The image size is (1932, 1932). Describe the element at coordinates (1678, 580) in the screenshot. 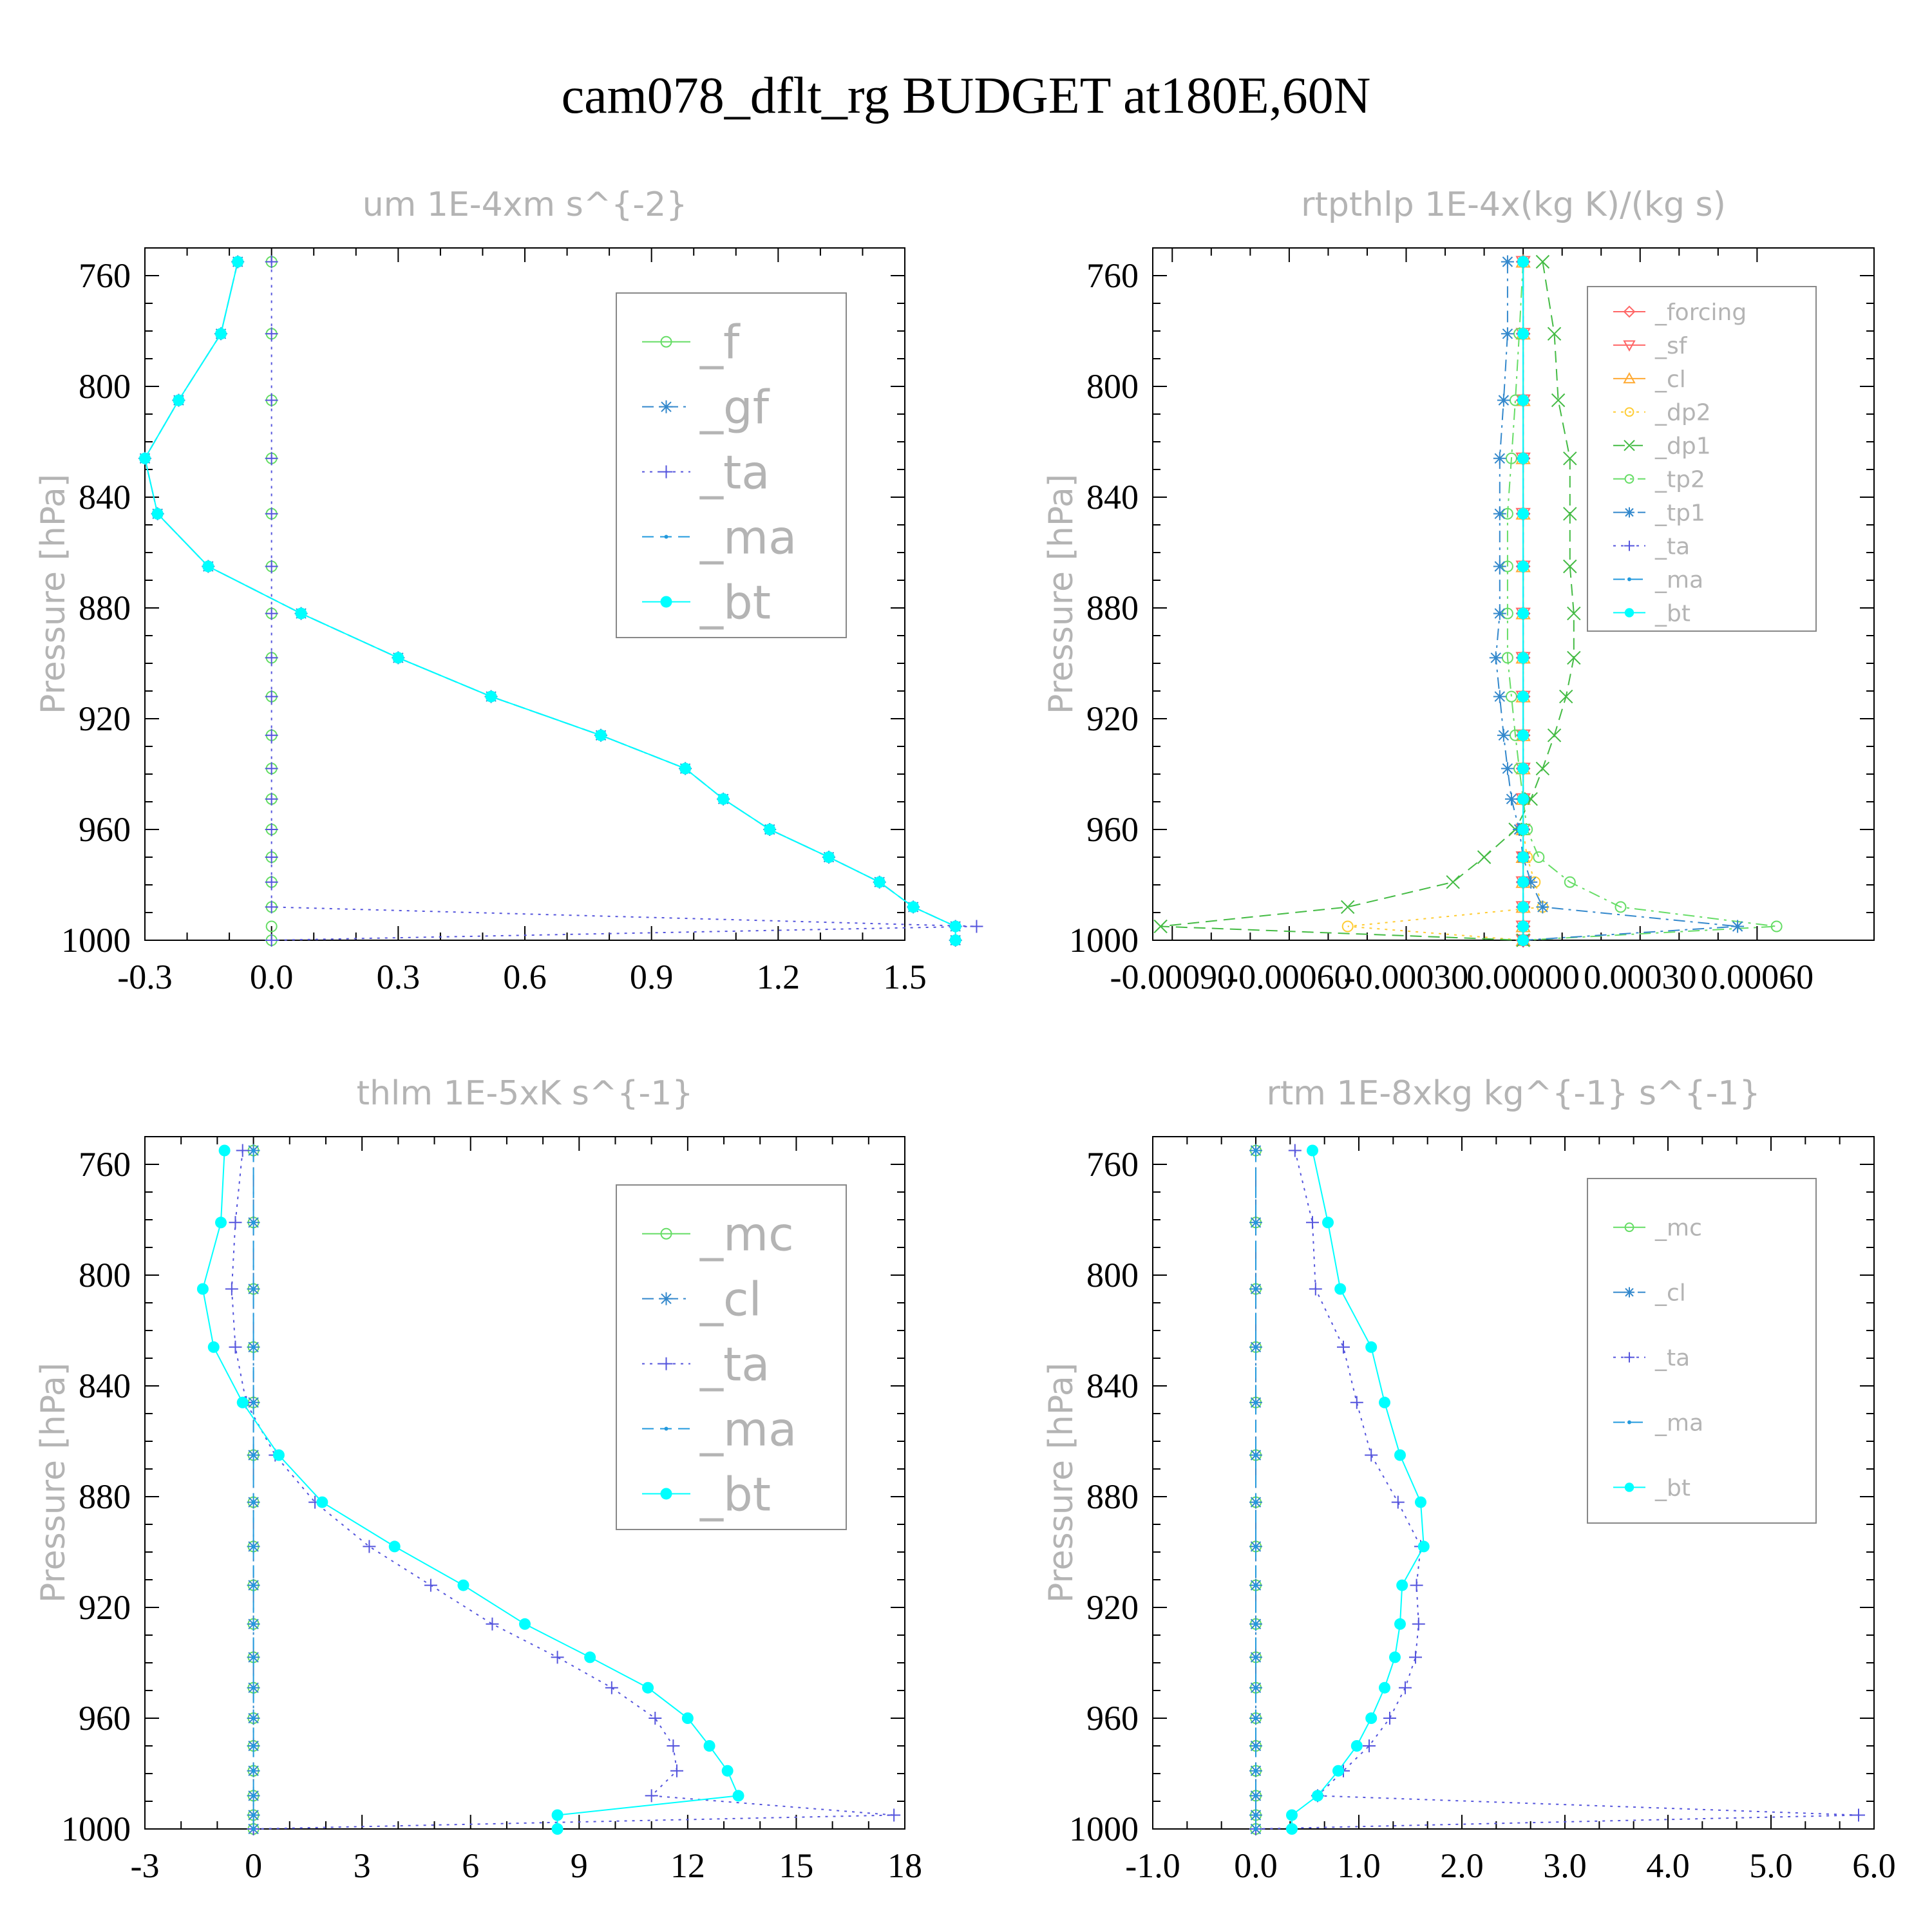

I see `legend-label: _ma` at that location.